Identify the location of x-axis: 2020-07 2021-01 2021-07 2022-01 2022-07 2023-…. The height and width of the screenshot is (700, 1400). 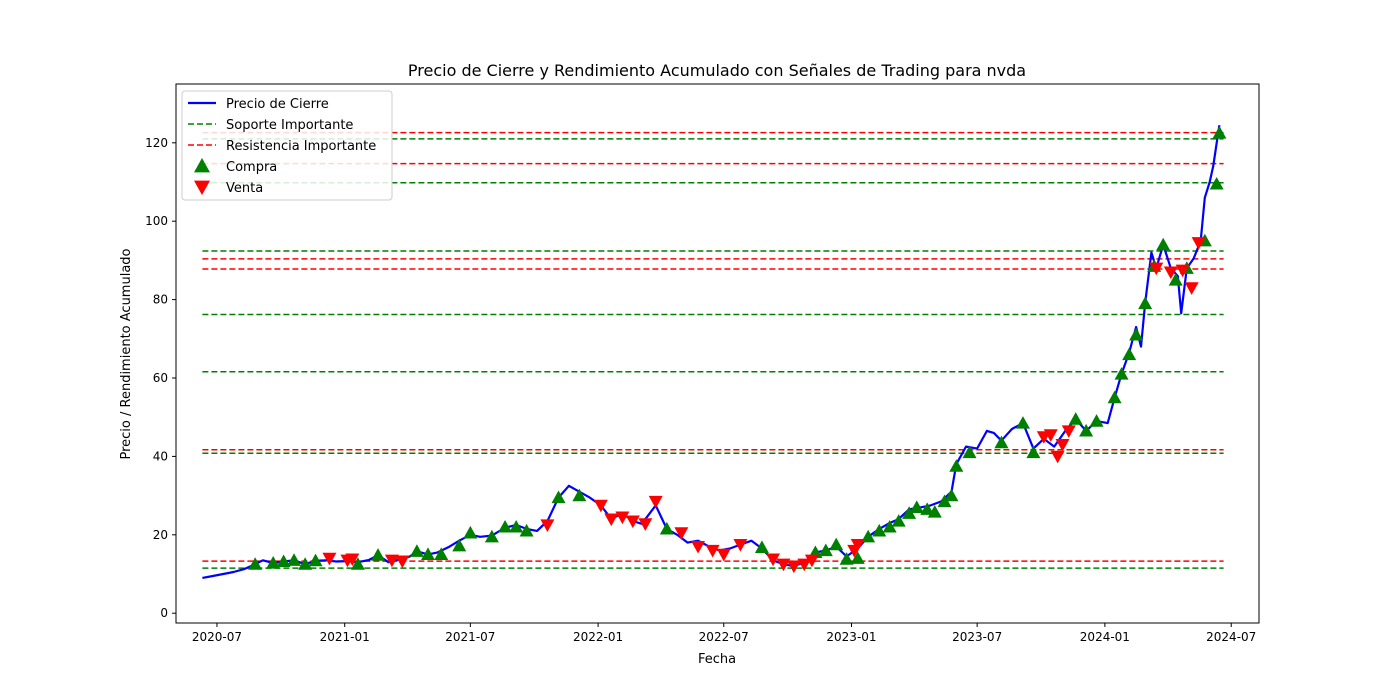
(724, 633).